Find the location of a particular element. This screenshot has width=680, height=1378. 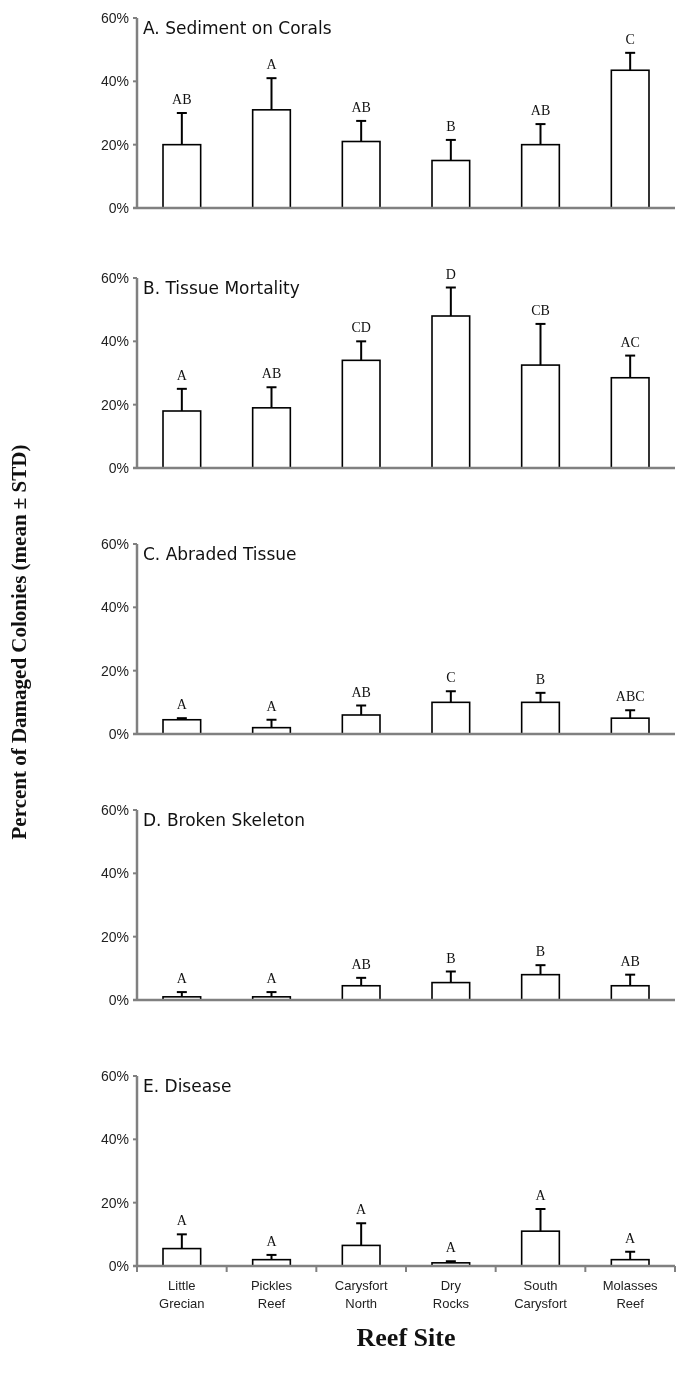

chart-title: C. Abraded Tissue is located at coordinates (220, 553).